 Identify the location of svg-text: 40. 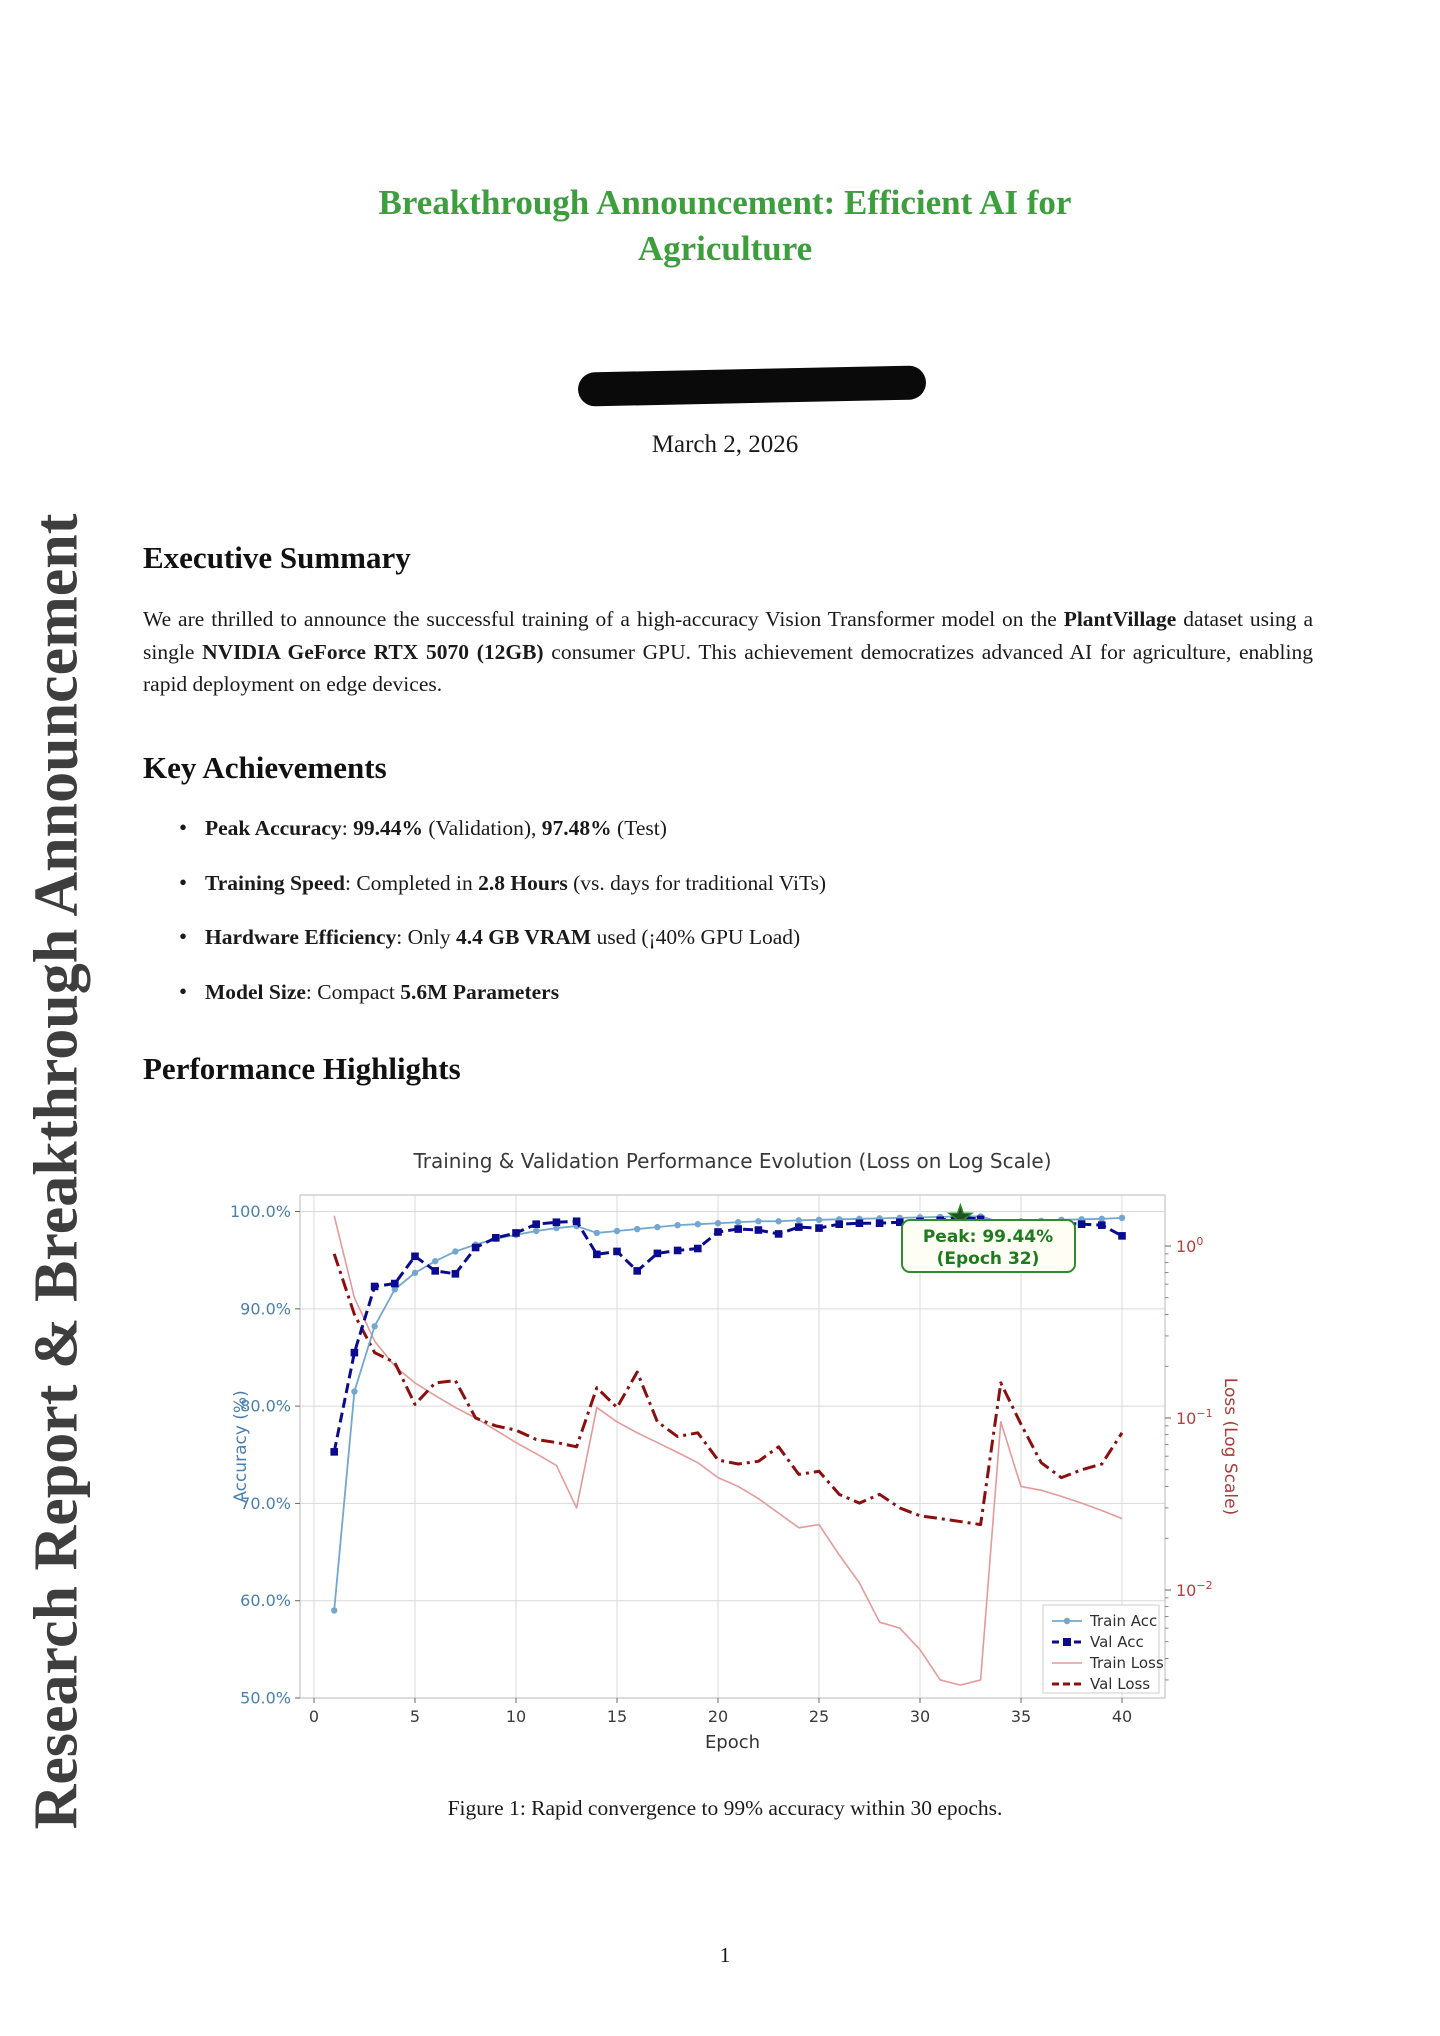
(1122, 1716).